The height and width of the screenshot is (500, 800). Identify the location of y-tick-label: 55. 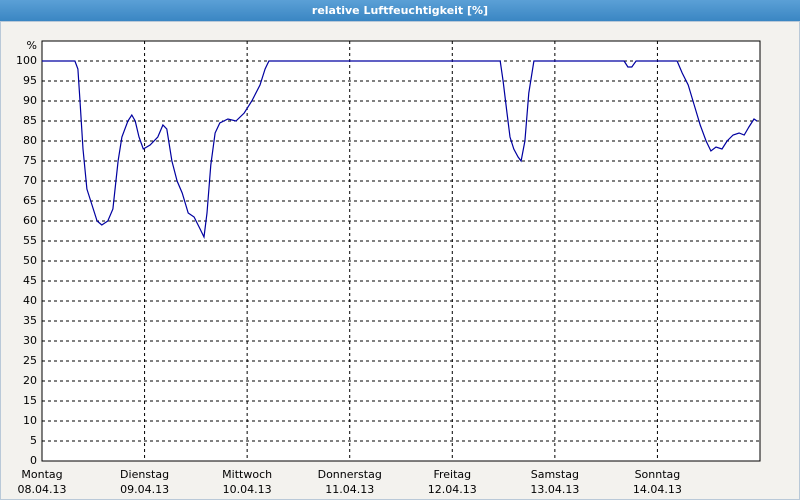
(30, 240).